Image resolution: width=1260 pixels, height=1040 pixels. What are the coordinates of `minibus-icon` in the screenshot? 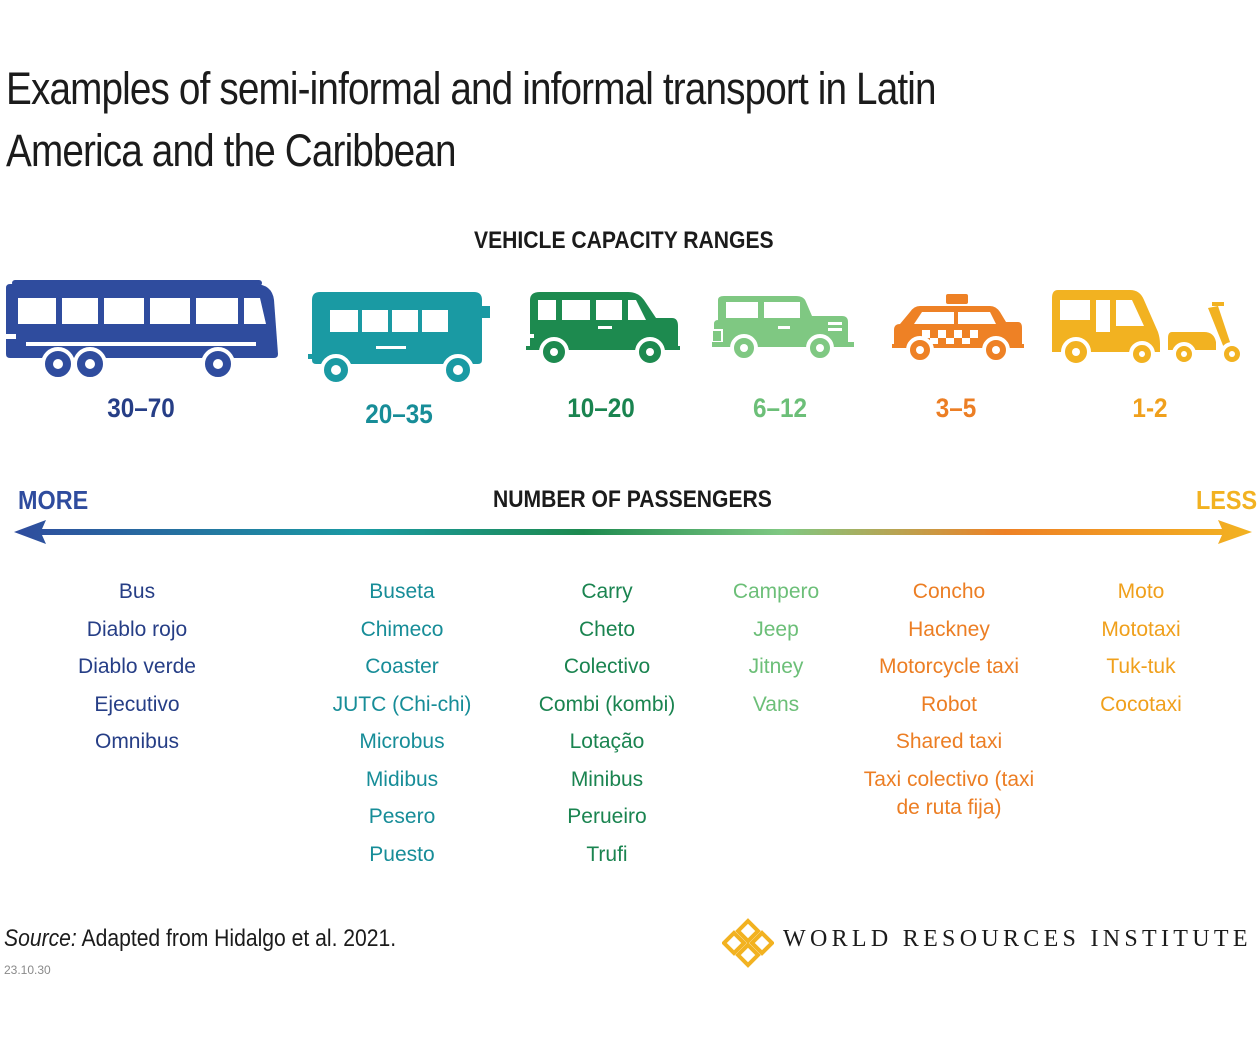 It's located at (399, 339).